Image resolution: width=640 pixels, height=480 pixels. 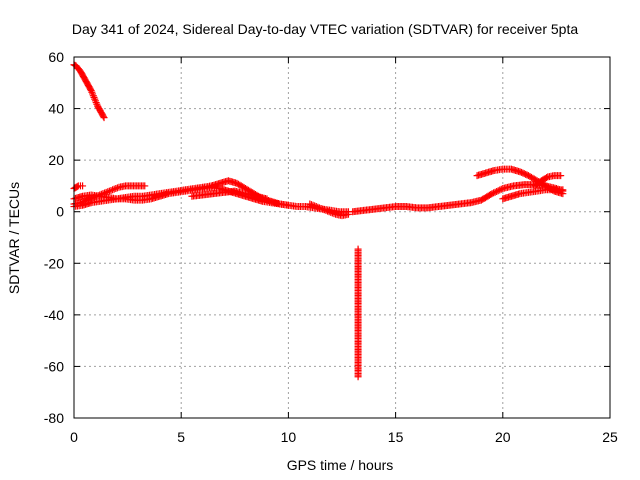 What do you see at coordinates (54, 315) in the screenshot?
I see `y-tick-label: -40` at bounding box center [54, 315].